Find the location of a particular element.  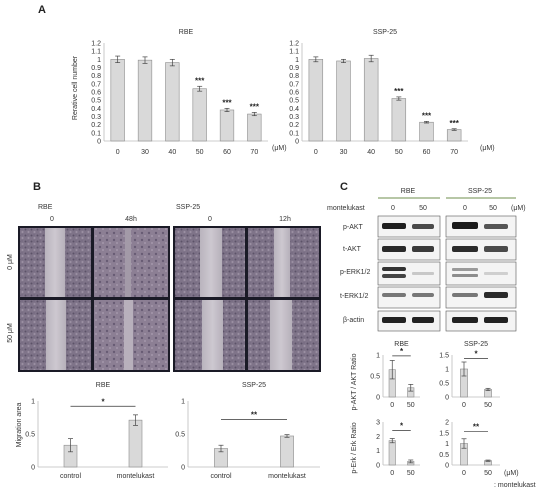

cell-number-rbe-ytick-label: 1 is located at coordinates (99, 60).